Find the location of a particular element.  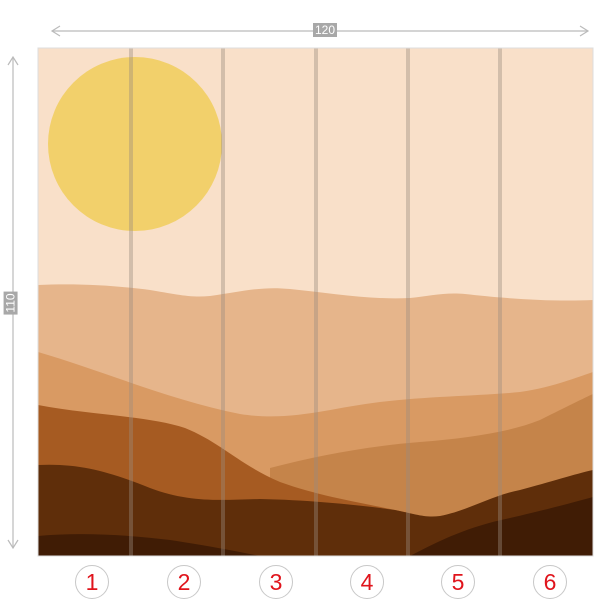

height-label: 110 is located at coordinates (10, 303).